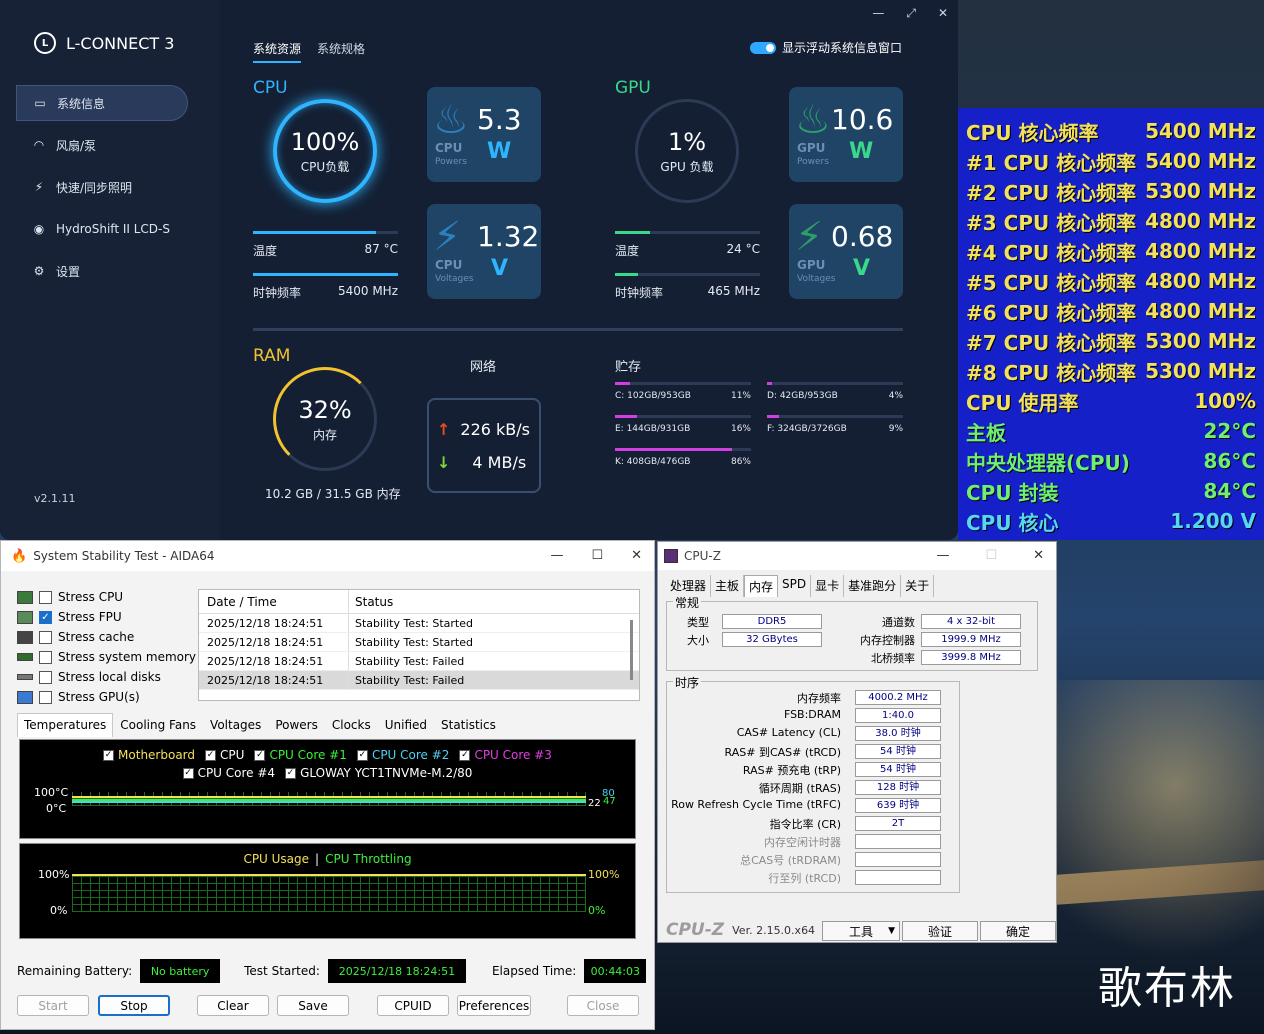 This screenshot has height=1034, width=1264. What do you see at coordinates (45, 597) in the screenshot?
I see `stress-cpu-checkbox` at bounding box center [45, 597].